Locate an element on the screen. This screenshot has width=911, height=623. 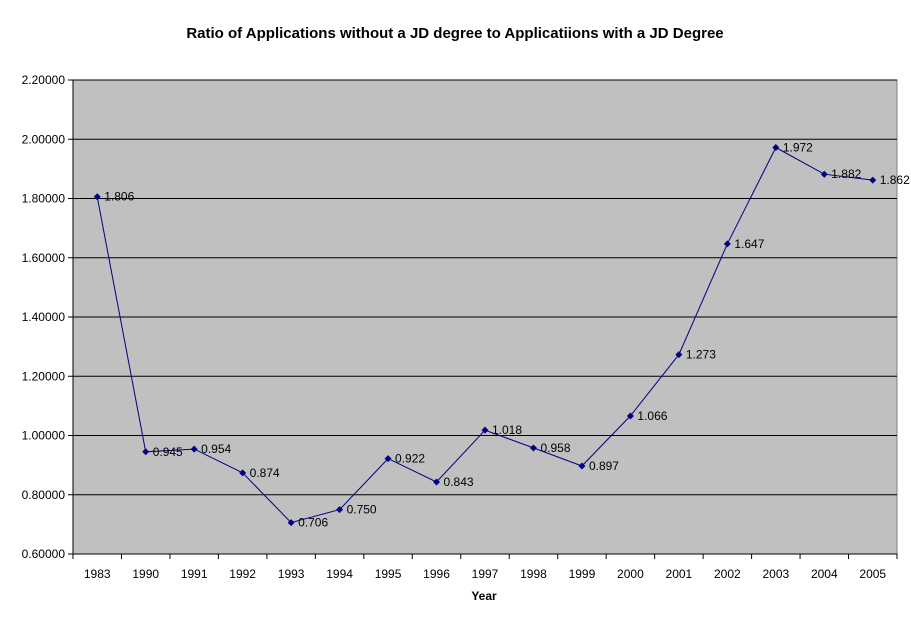
x-tick-label: 2002 is located at coordinates (727, 574).